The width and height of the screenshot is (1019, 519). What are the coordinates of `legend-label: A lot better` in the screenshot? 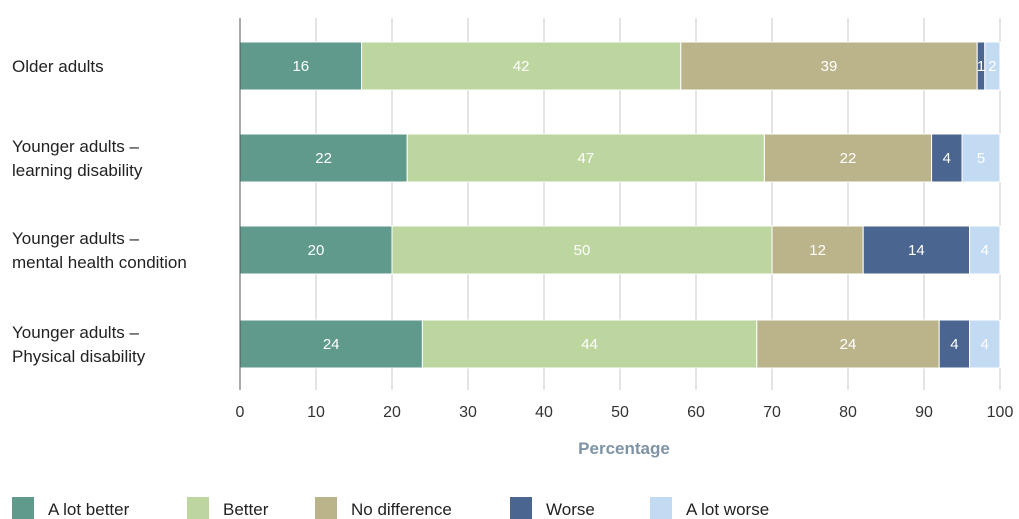 It's located at (89, 509).